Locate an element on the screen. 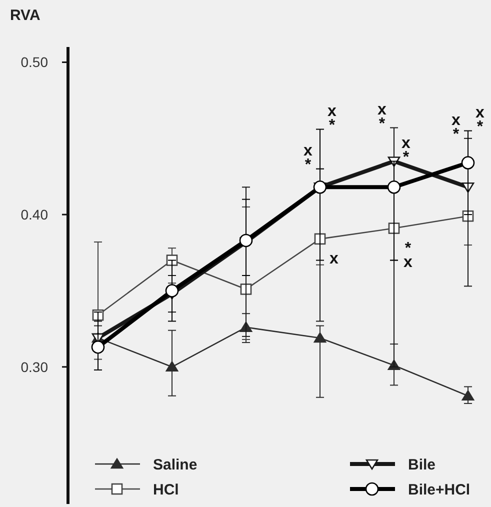 This screenshot has height=507, width=491. data-label: x is located at coordinates (334, 259).